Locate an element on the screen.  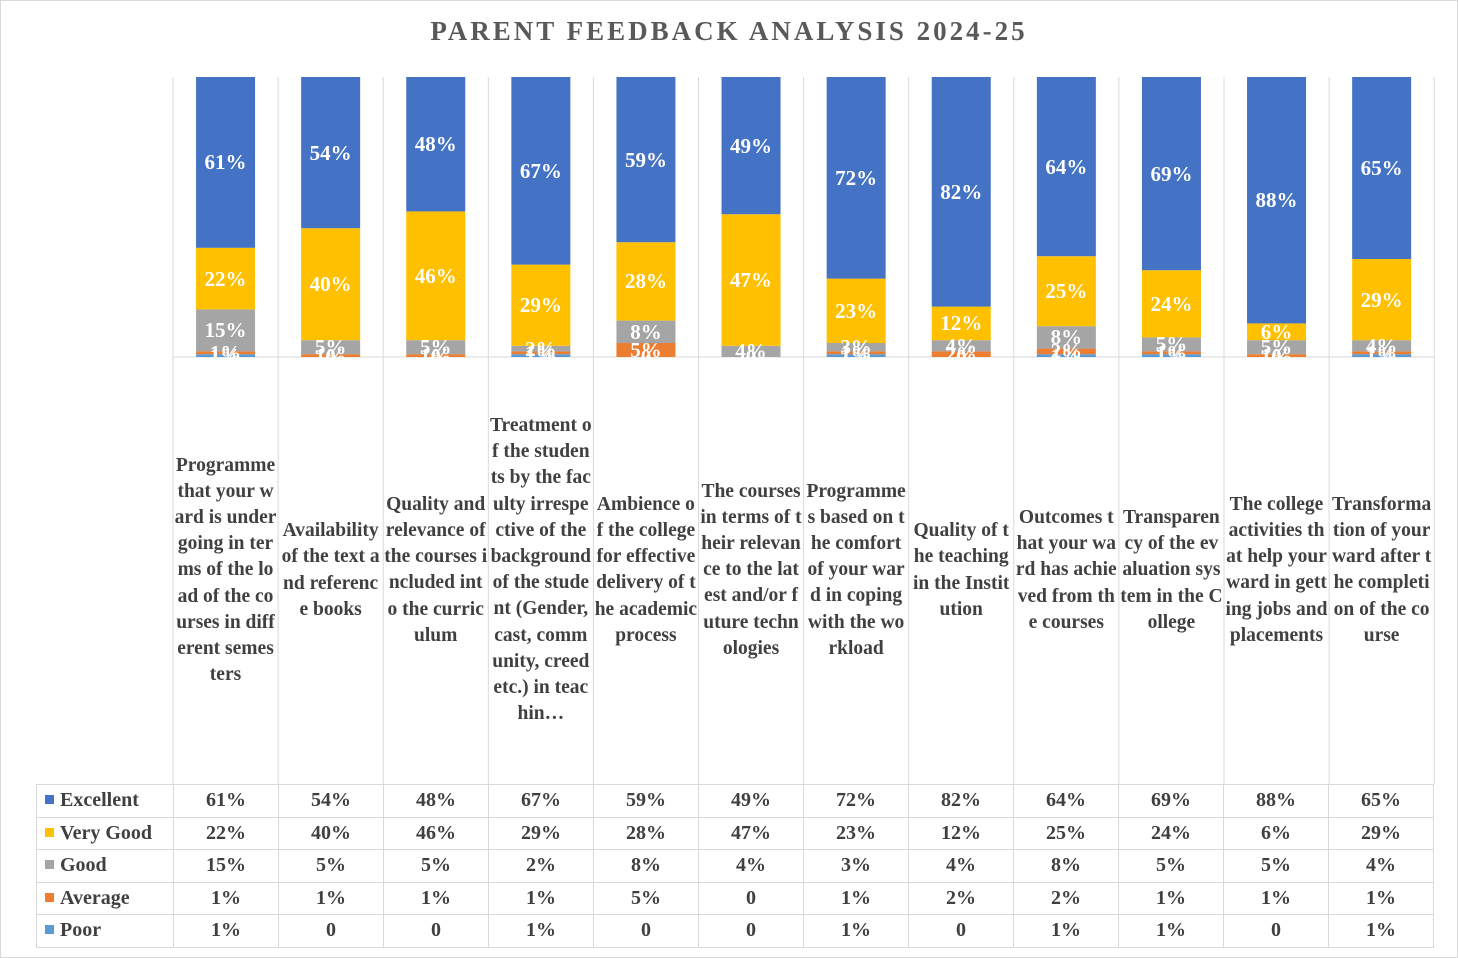
table-row-good: Good 15% 5% 5% 2% 8% 4% 3% 4% 8% 5% 5% 4% is located at coordinates (735, 866).